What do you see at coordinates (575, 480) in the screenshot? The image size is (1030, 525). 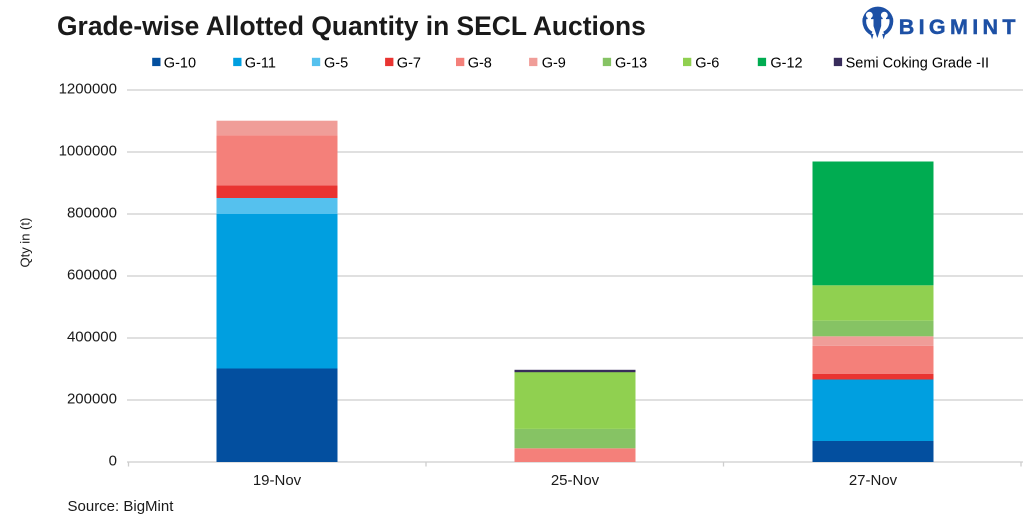 I see `svg-text: 25-Nov` at bounding box center [575, 480].